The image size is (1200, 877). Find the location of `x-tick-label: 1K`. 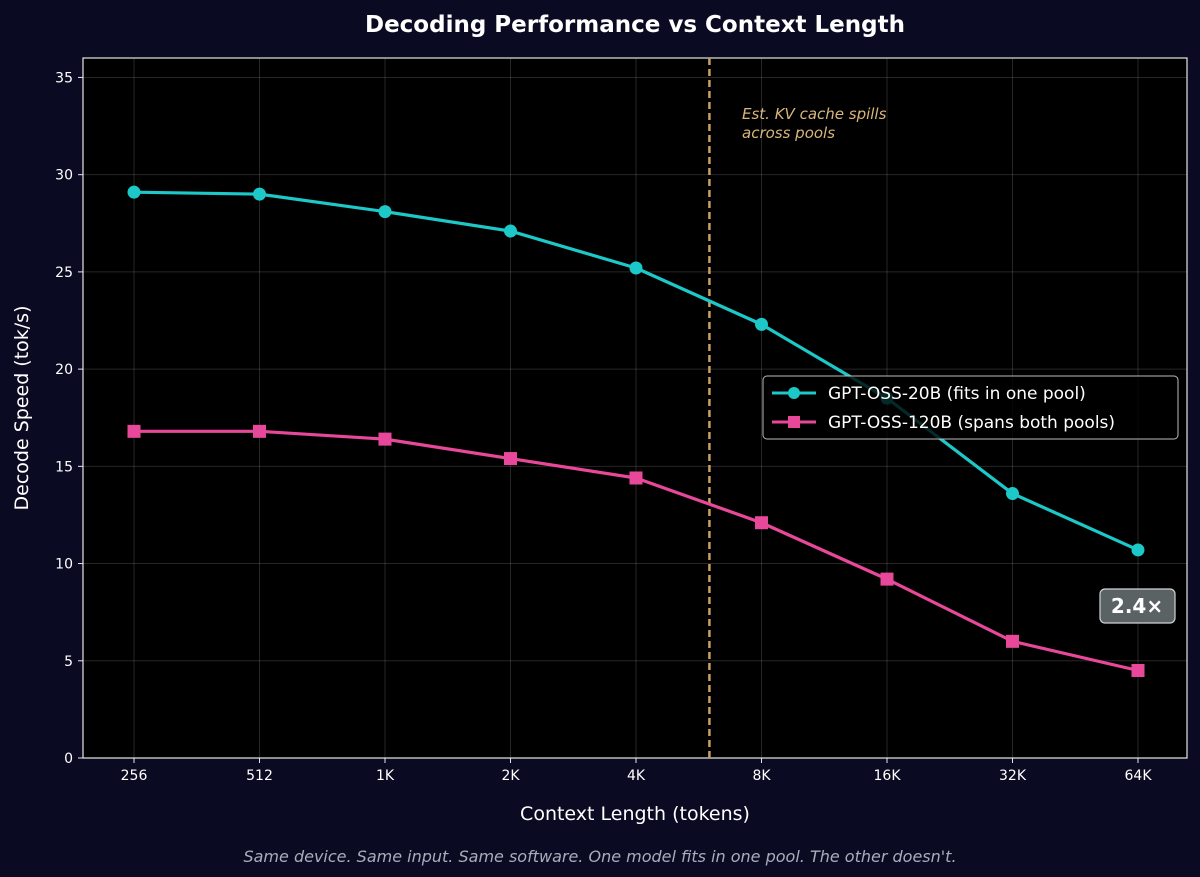

x-tick-label: 1K is located at coordinates (385, 776).